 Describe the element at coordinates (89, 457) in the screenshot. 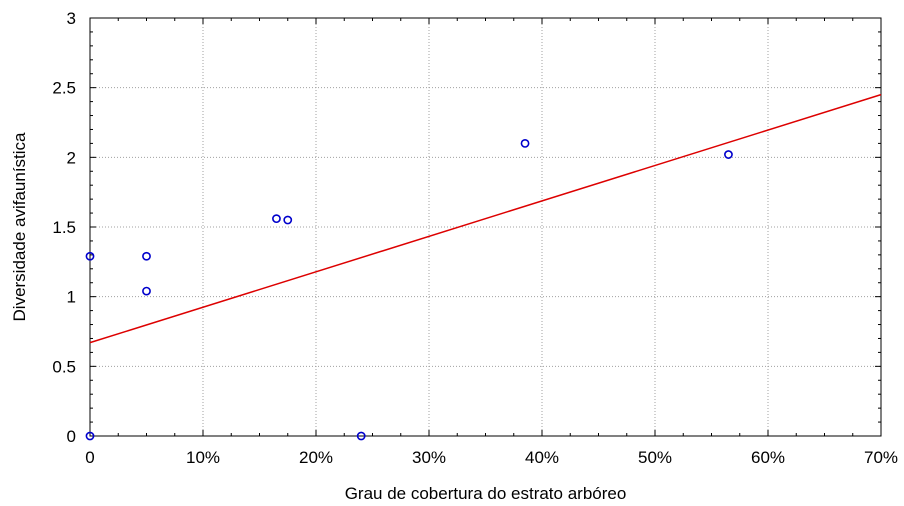

I see `x-tick-label: 0` at that location.